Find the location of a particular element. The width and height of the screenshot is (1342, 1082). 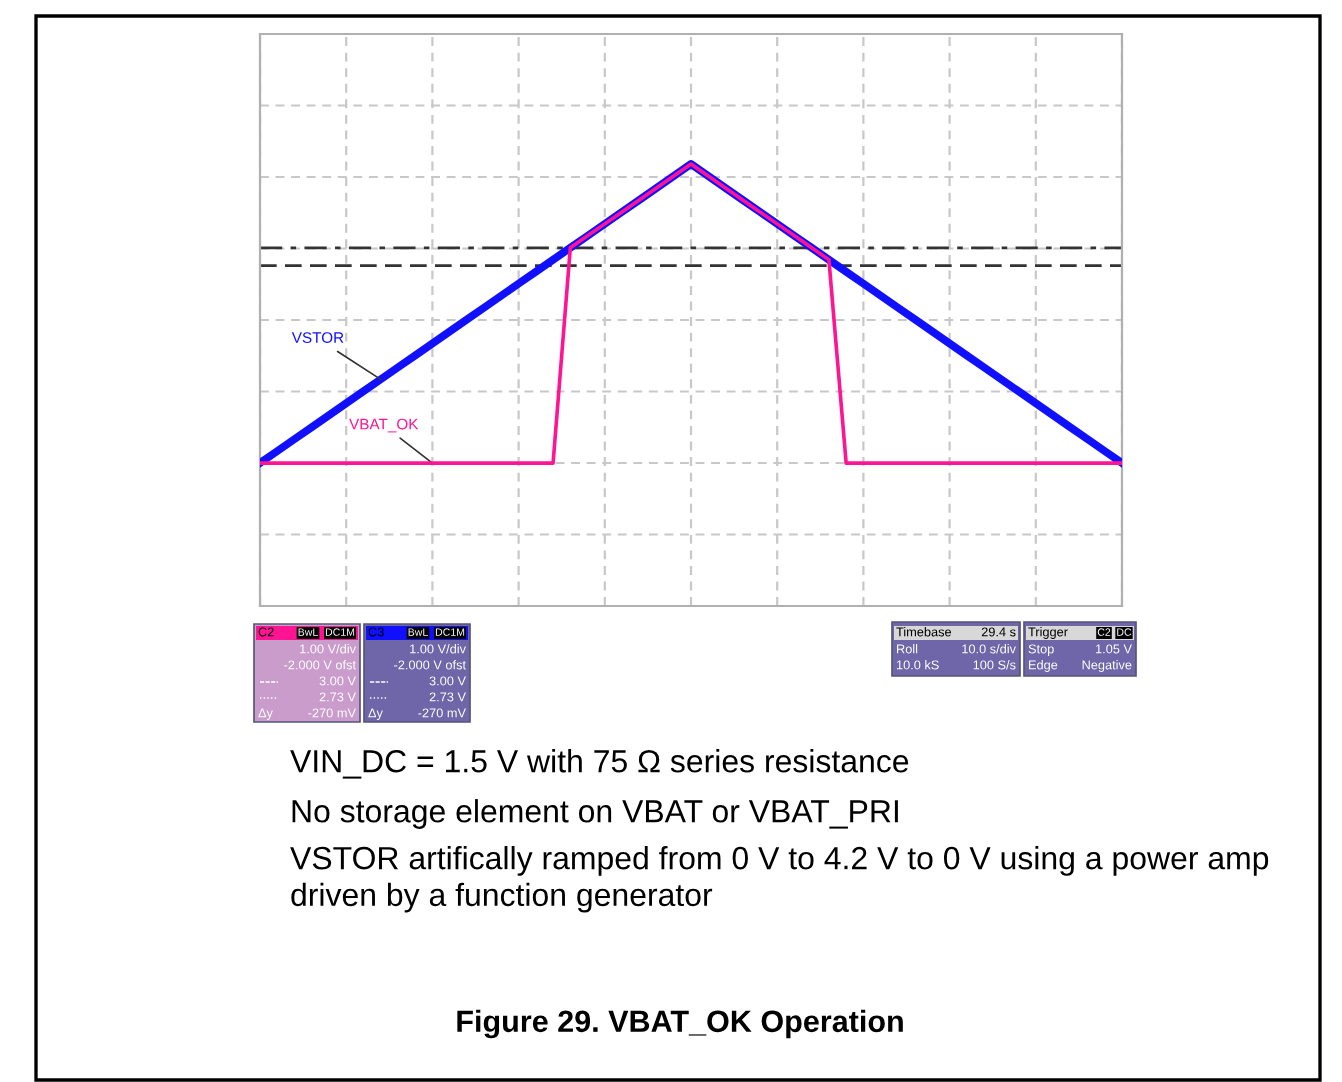

text: No storage element on VBAT or VBAT_PRI is located at coordinates (595, 814).